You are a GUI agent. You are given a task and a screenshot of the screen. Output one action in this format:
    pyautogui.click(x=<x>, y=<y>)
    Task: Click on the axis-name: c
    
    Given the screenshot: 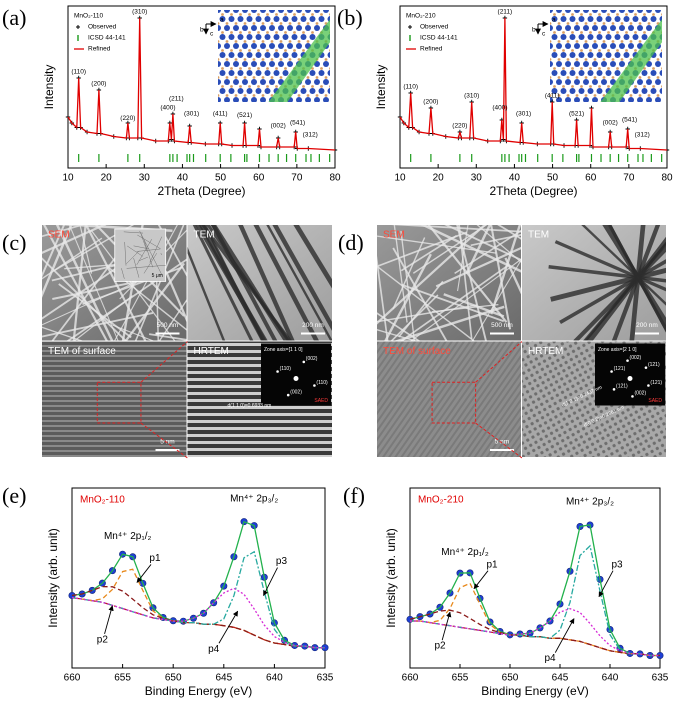 What is the action you would take?
    pyautogui.click(x=544, y=34)
    